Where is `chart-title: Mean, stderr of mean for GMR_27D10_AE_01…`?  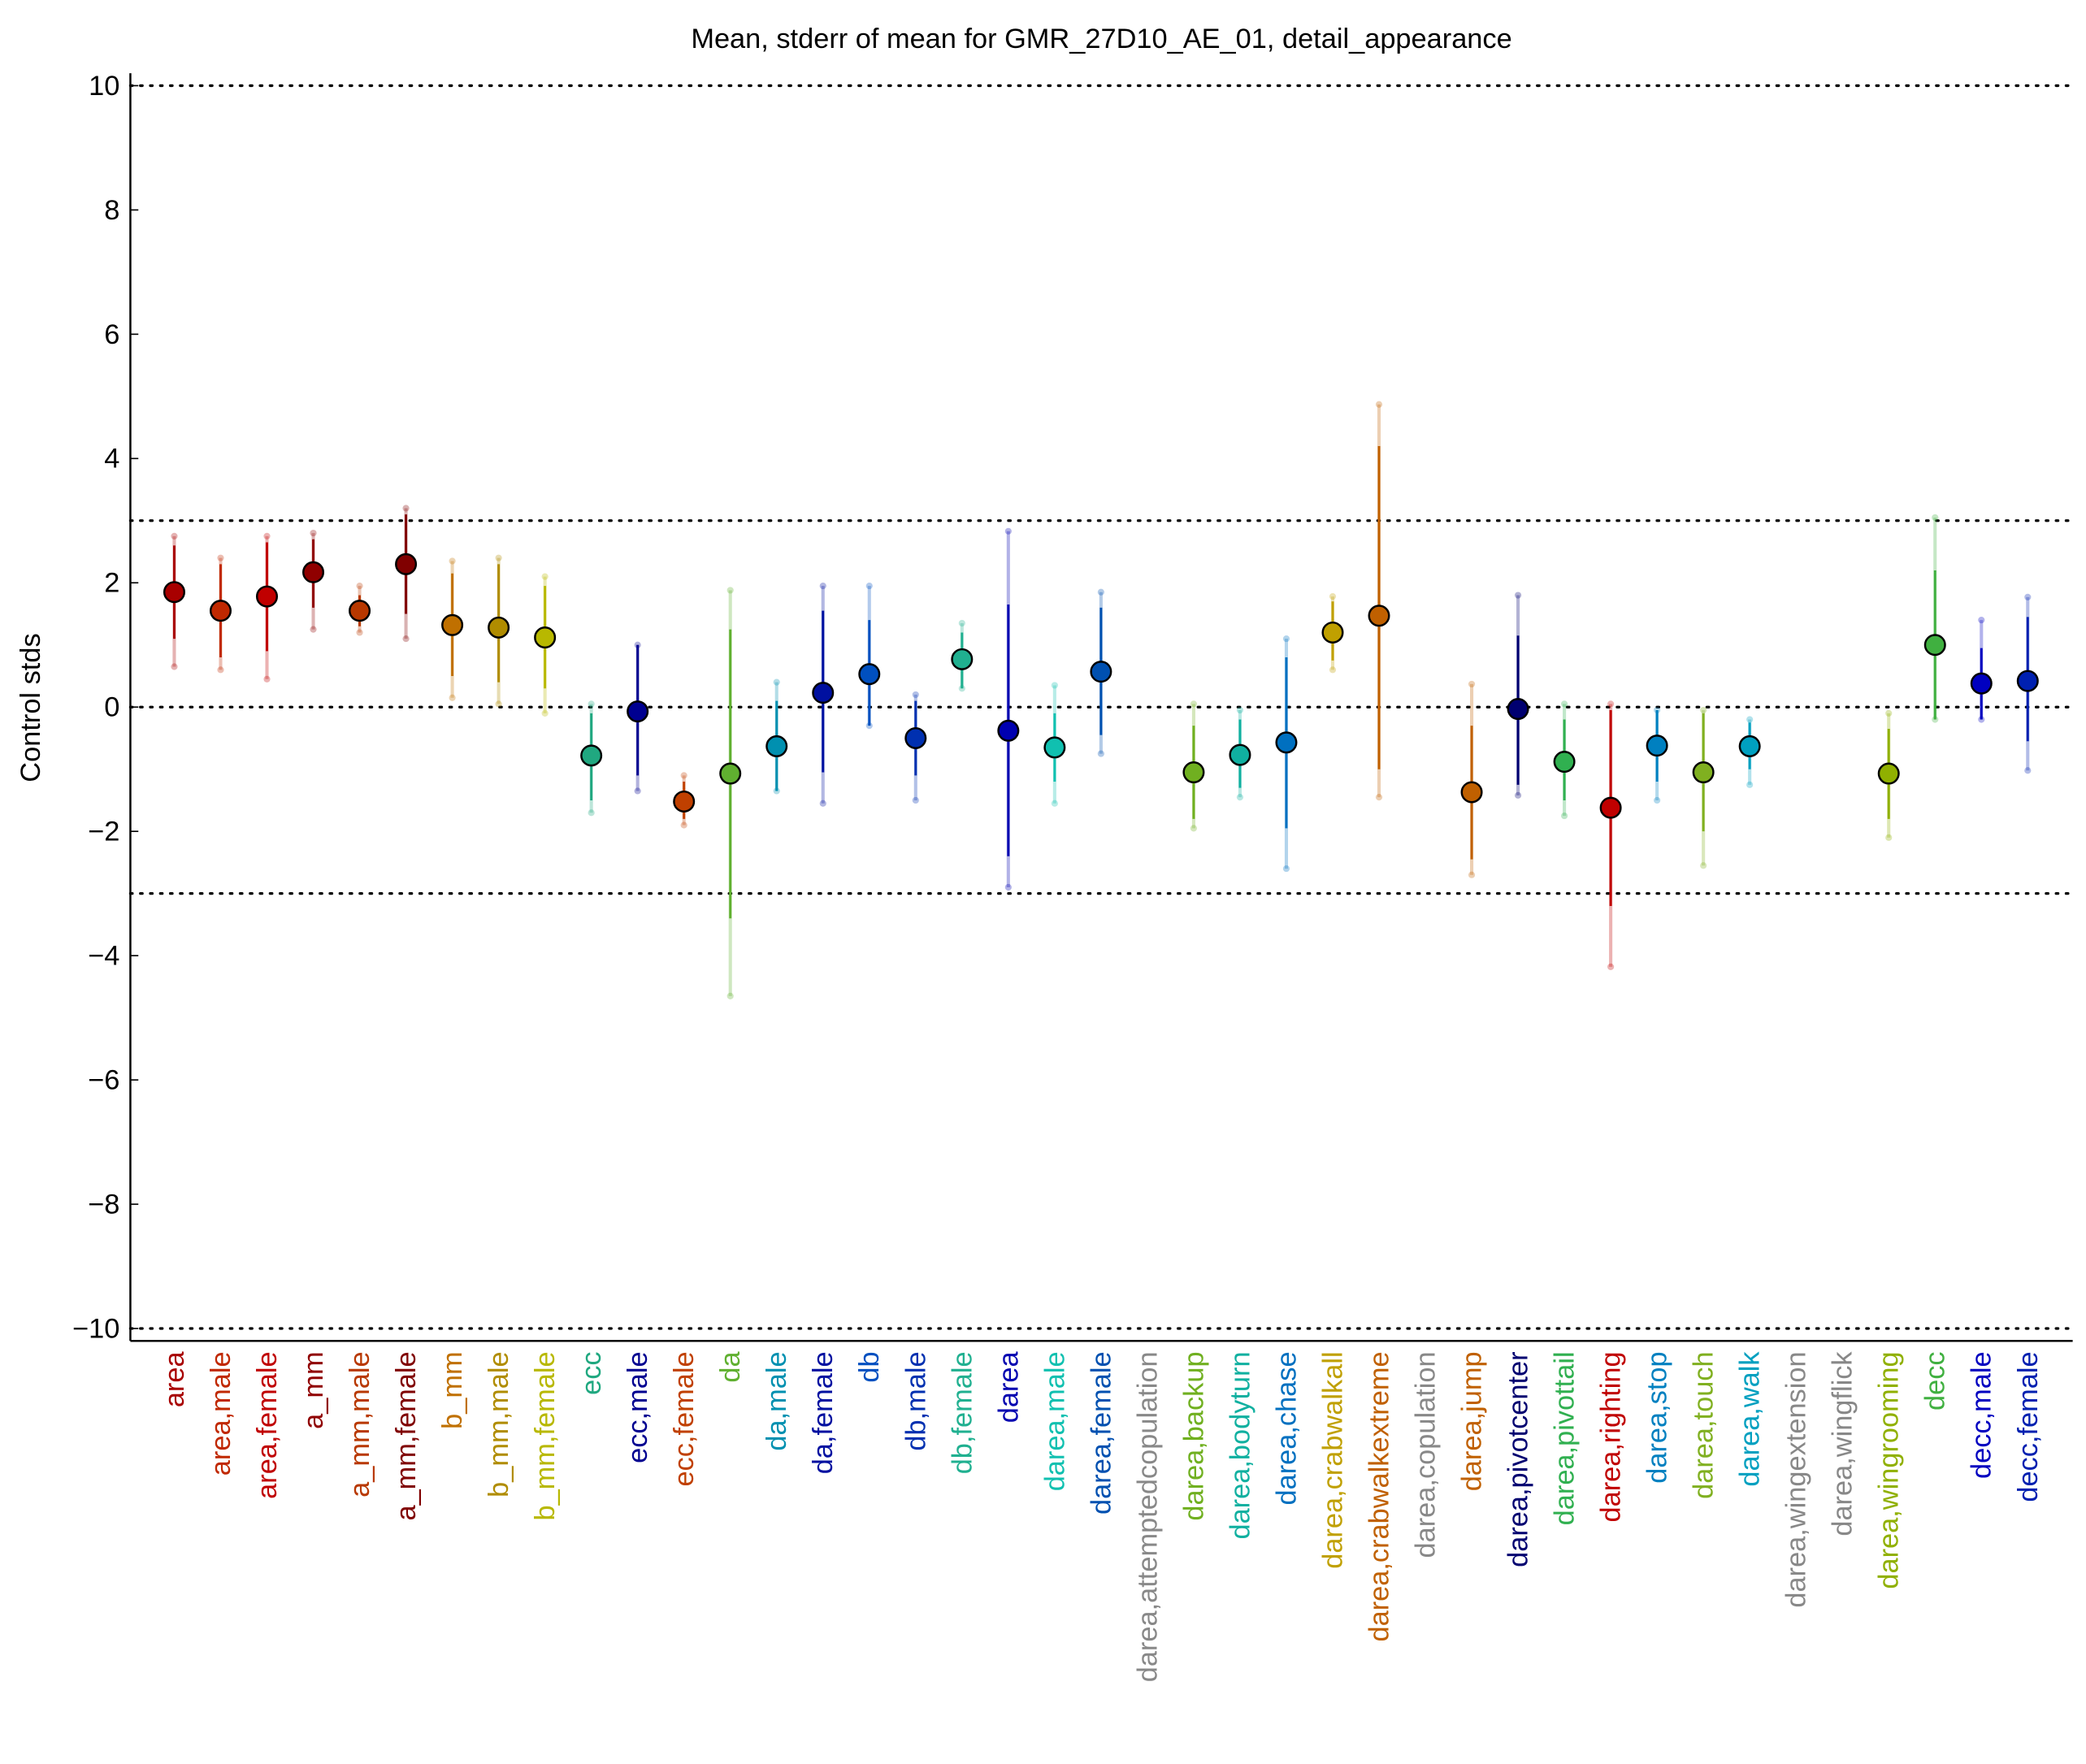 chart-title: Mean, stderr of mean for GMR_27D10_AE_01… is located at coordinates (1101, 39).